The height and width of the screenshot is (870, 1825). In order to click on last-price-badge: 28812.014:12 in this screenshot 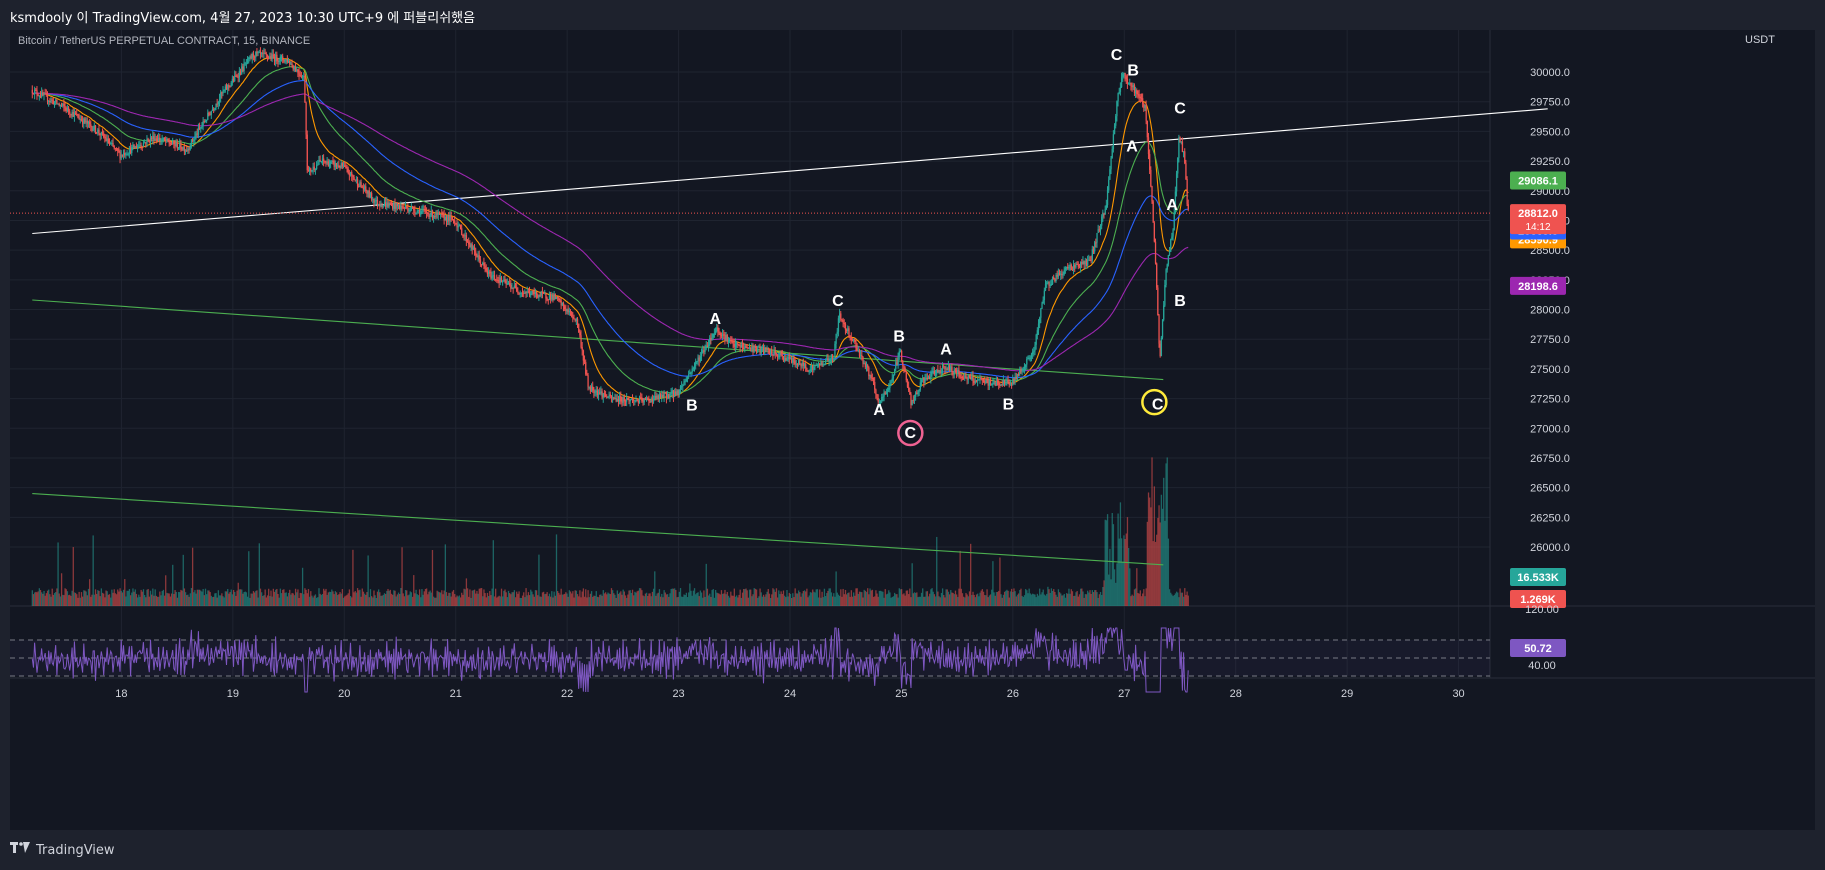, I will do `click(1538, 219)`.